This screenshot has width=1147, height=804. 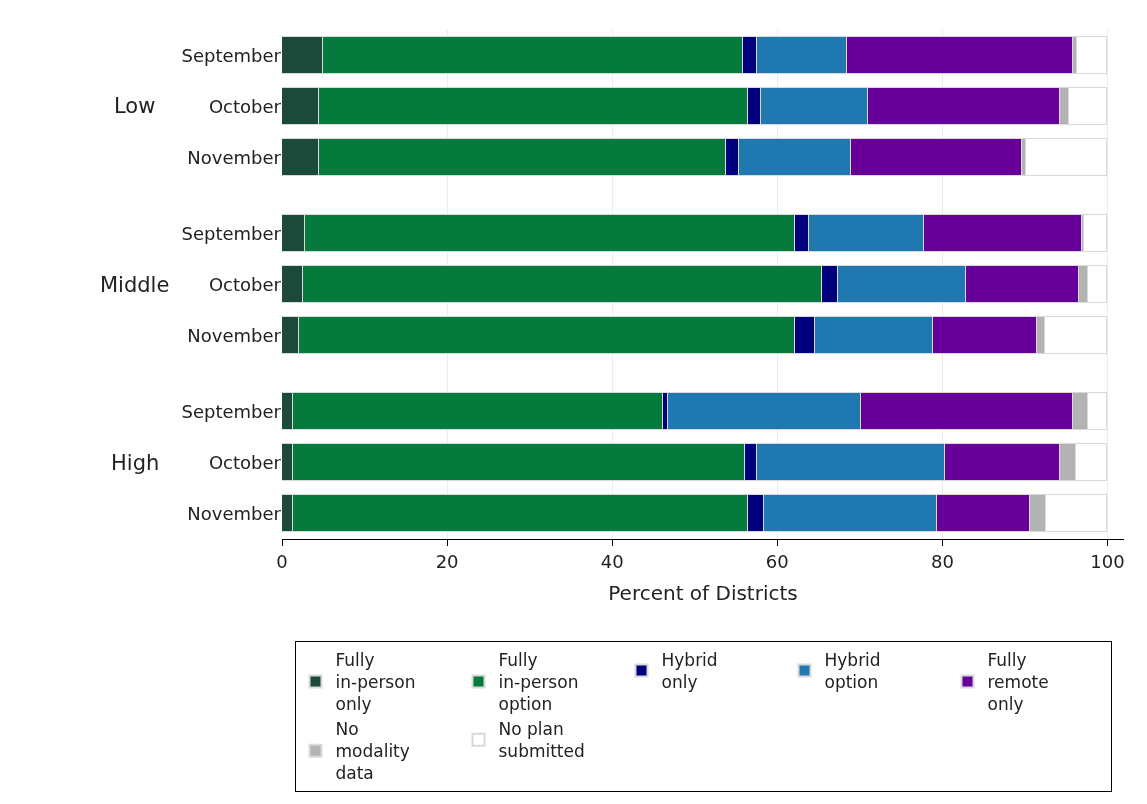 I want to click on x-tick-label: 0, so click(x=282, y=561).